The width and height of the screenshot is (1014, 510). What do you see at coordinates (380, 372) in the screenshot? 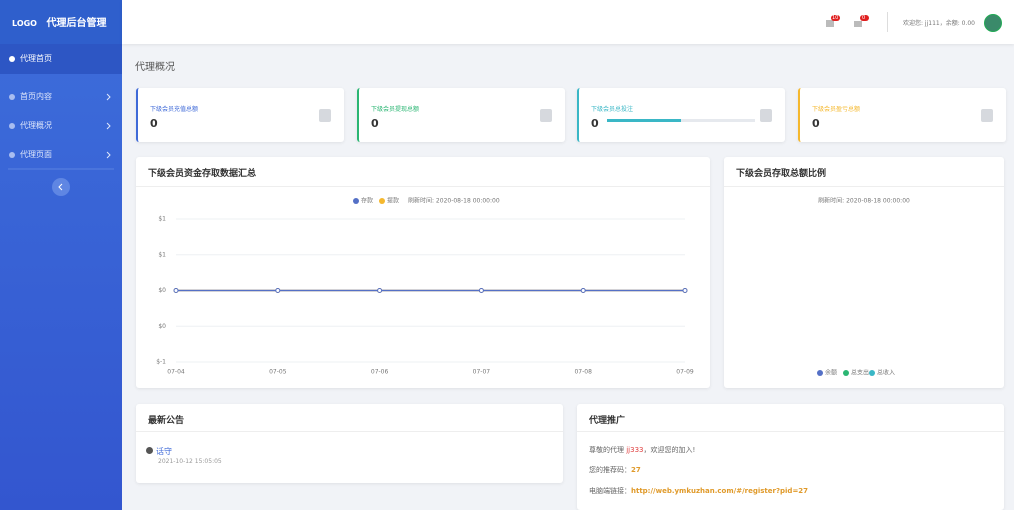
I see `x-tick-label: 07-06` at bounding box center [380, 372].